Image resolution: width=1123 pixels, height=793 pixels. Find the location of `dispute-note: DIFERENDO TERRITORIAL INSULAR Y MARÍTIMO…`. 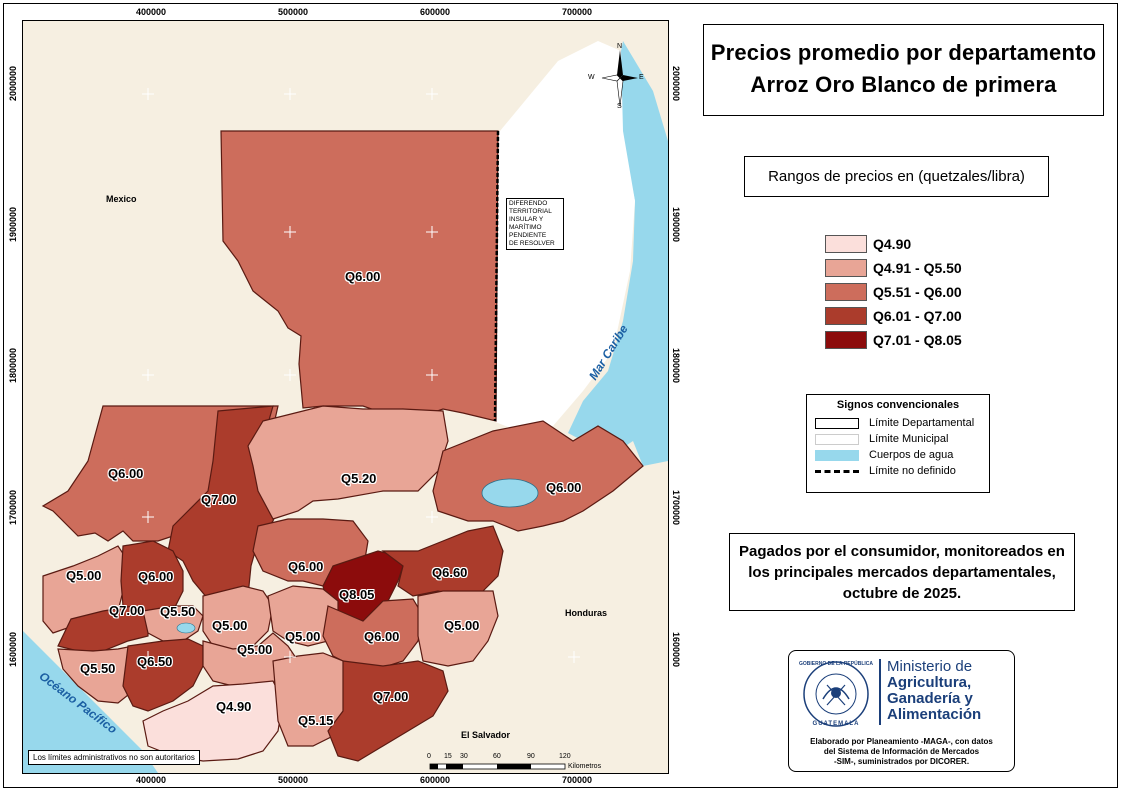

dispute-note: DIFERENDO TERRITORIAL INSULAR Y MARÍTIMO… is located at coordinates (535, 224).